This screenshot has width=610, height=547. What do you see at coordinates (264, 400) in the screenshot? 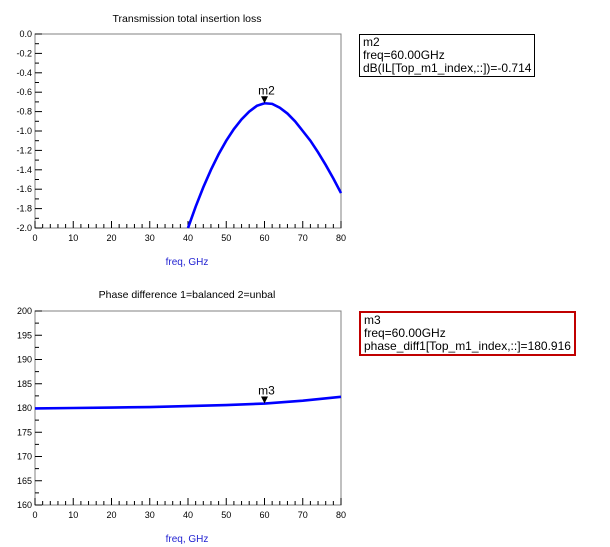
I see `chart2-marker-triangle` at bounding box center [264, 400].